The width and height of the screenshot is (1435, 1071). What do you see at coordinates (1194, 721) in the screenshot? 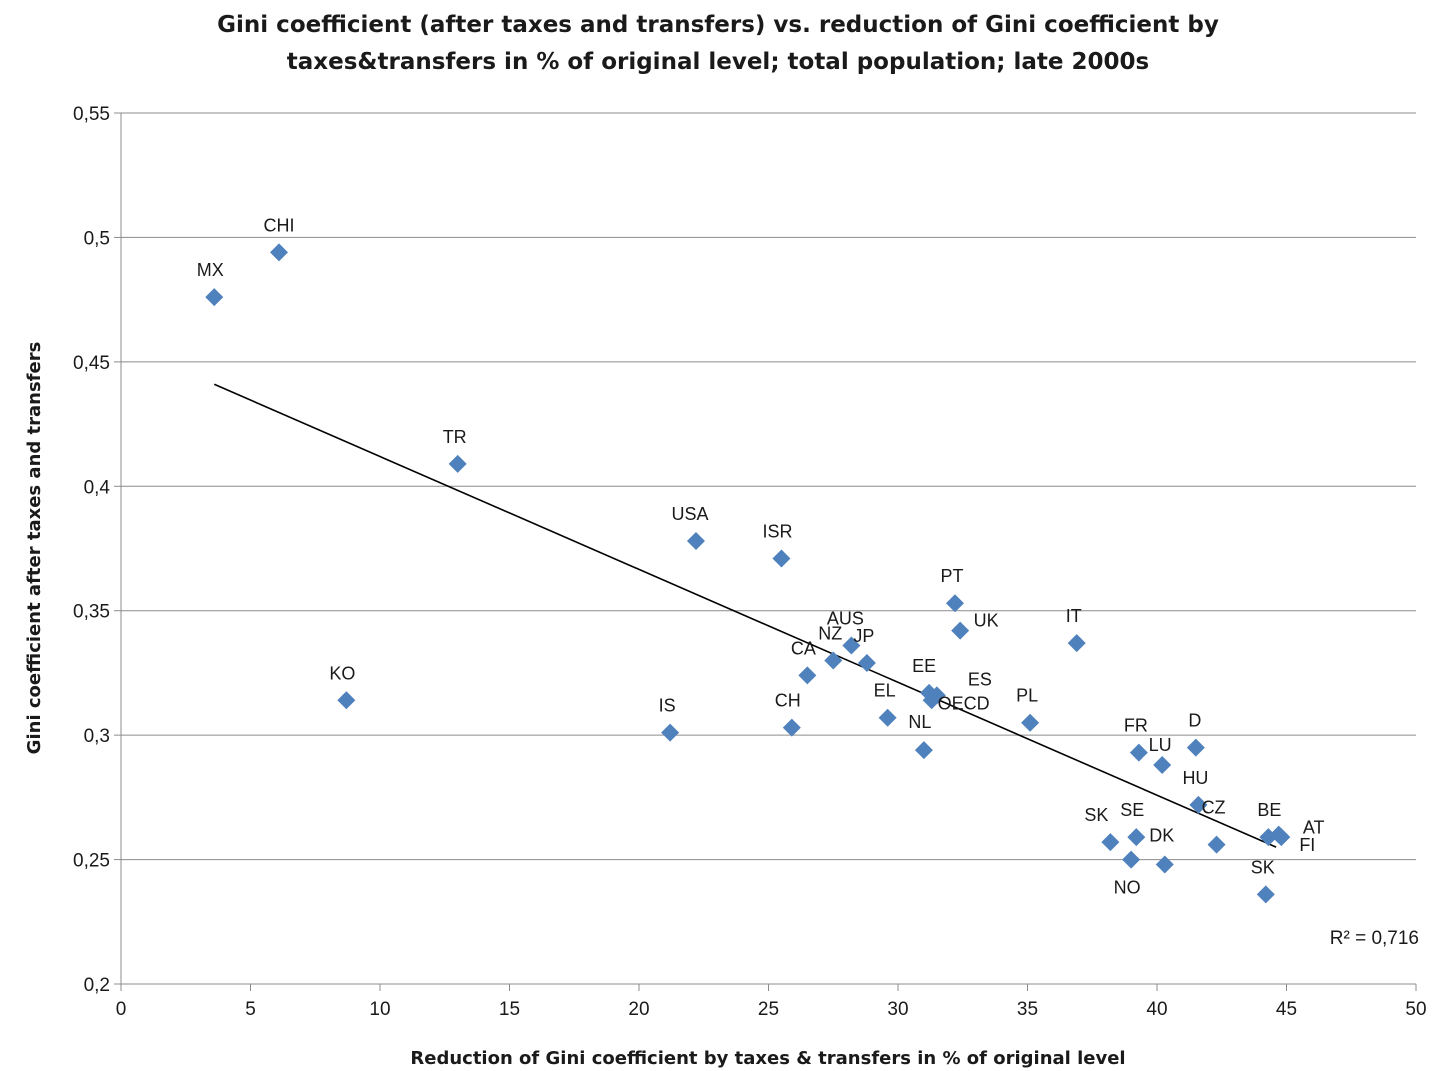
I see `point-label: D` at bounding box center [1194, 721].